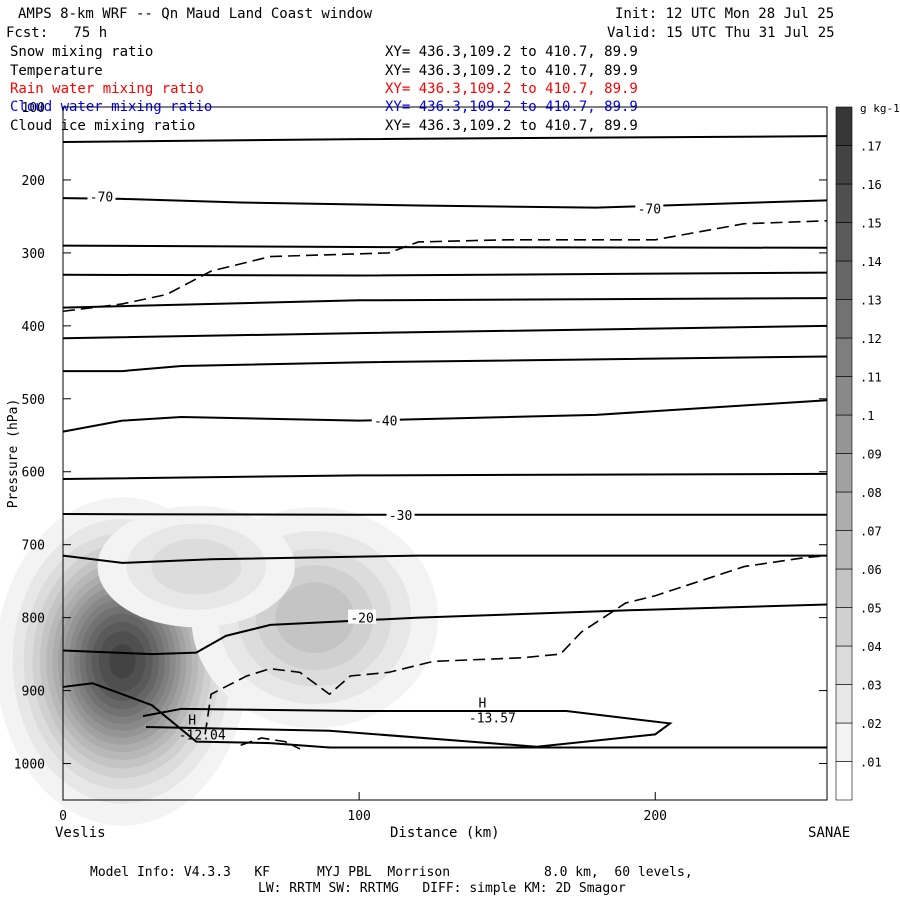 This screenshot has width=900, height=900. What do you see at coordinates (80, 833) in the screenshot?
I see `x-left-endpoint: Veslis` at bounding box center [80, 833].